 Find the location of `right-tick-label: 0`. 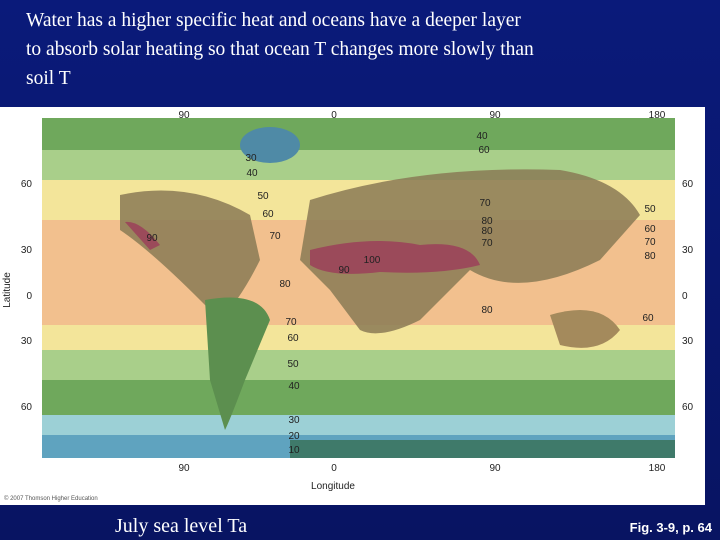

right-tick-label: 0 is located at coordinates (685, 296).